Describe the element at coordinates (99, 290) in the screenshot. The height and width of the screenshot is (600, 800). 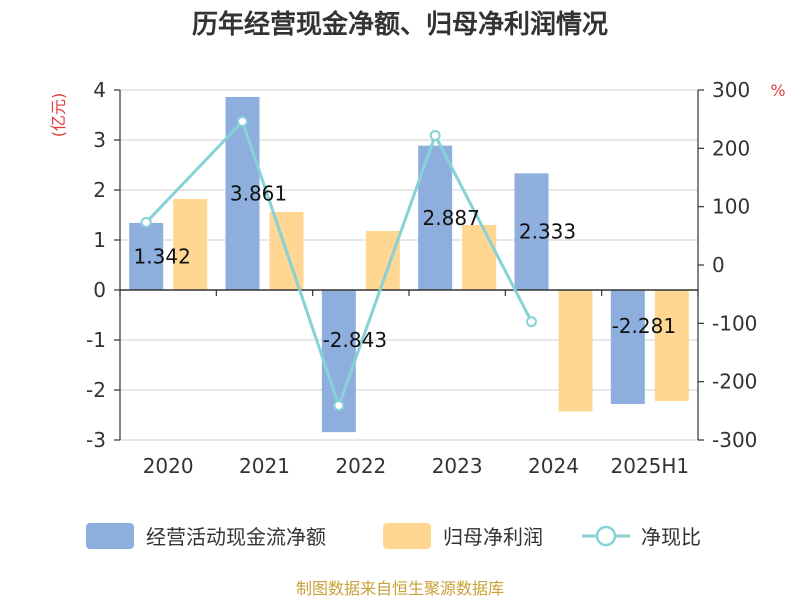
I see `left-axis-tick-label: 0` at that location.